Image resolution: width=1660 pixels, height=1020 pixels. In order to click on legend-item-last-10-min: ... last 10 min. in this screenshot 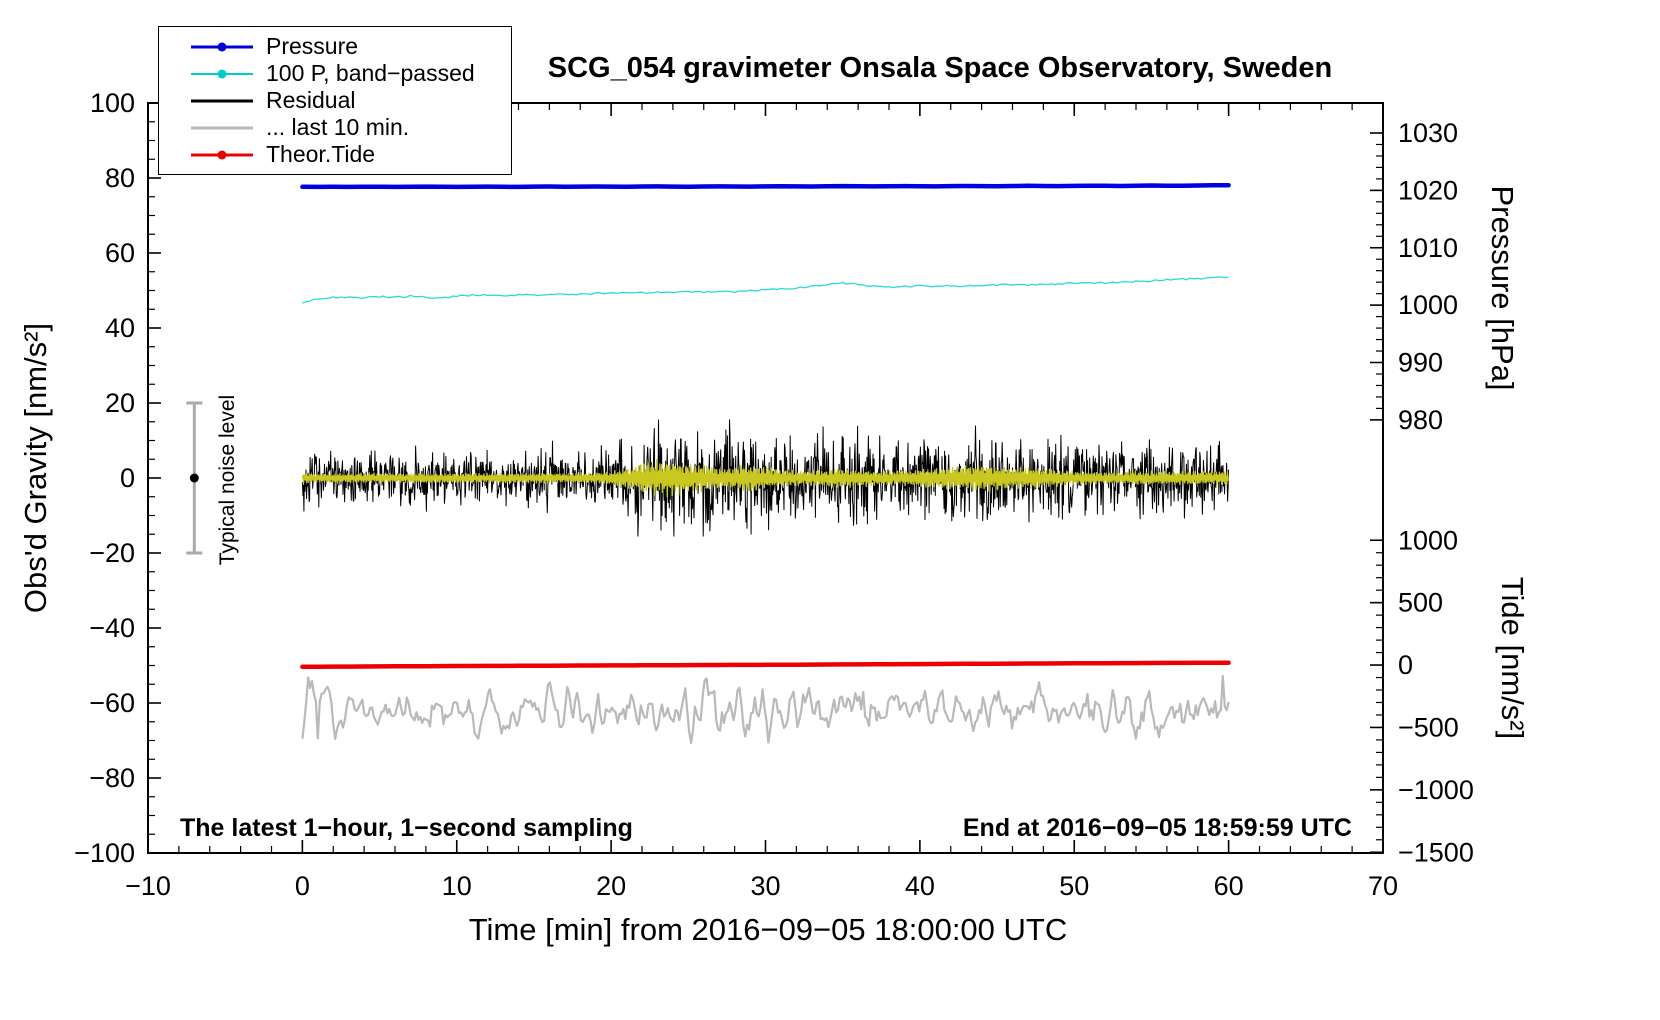, I will do `click(335, 127)`.